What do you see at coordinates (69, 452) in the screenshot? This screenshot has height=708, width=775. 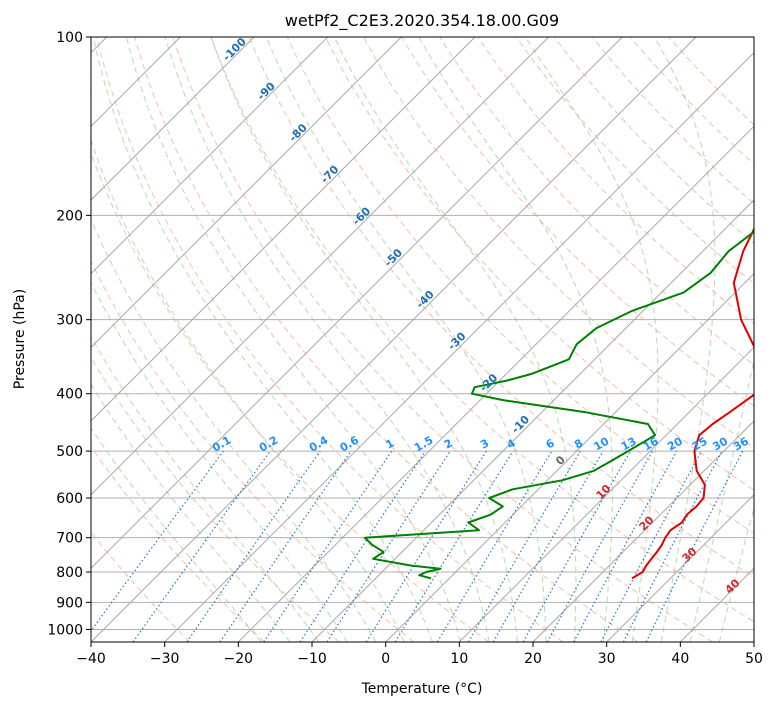 I see `y-tick-label: 500` at bounding box center [69, 452].